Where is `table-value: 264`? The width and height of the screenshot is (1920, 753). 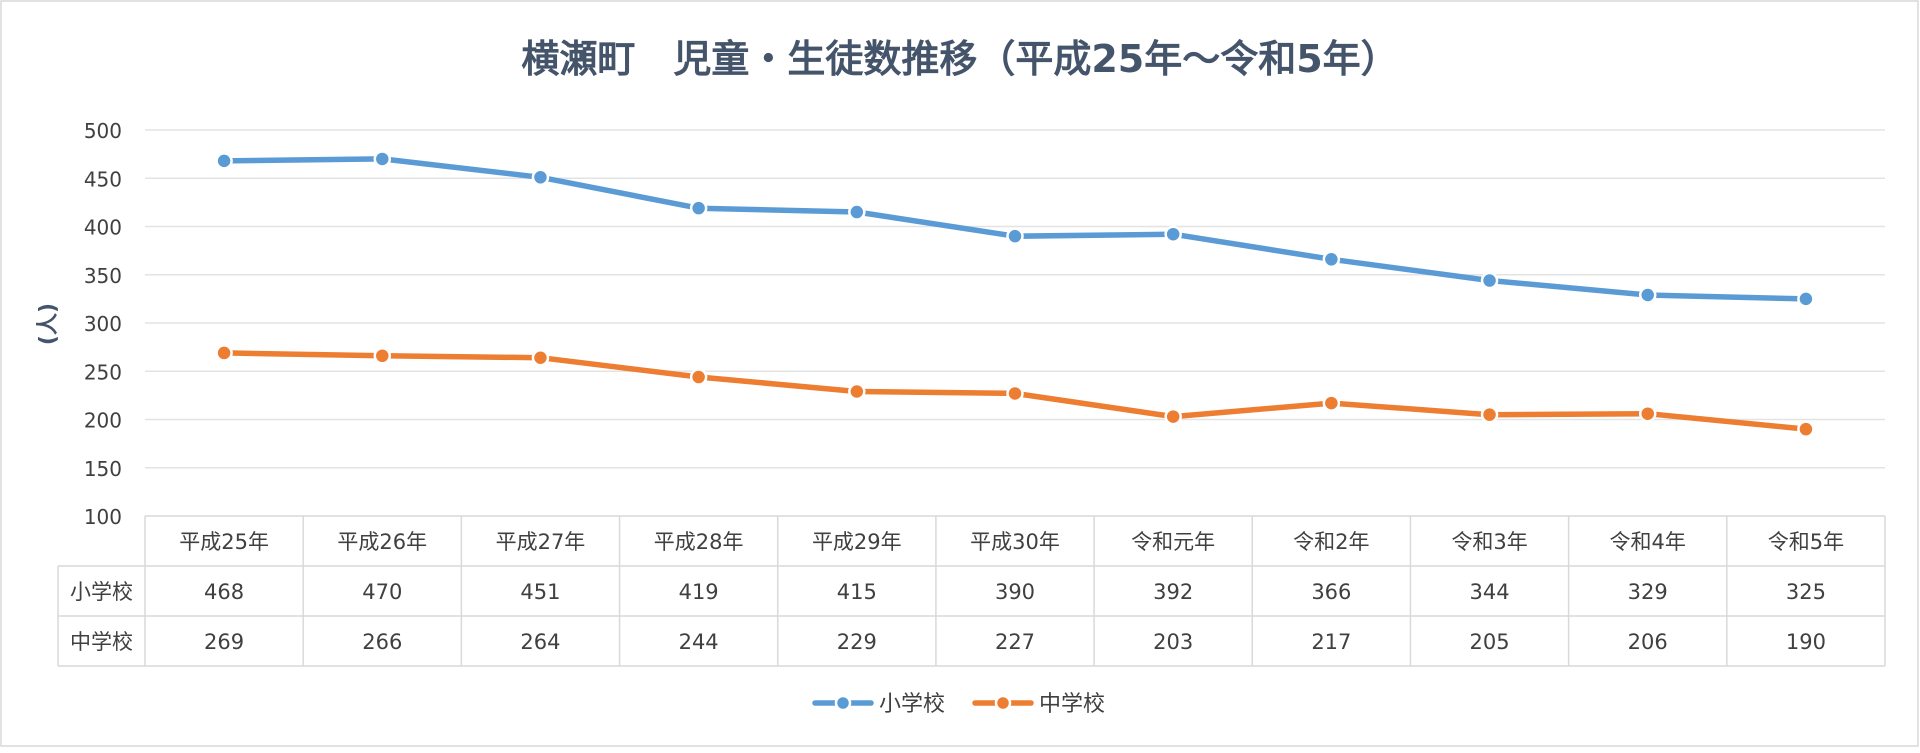 table-value: 264 is located at coordinates (540, 642).